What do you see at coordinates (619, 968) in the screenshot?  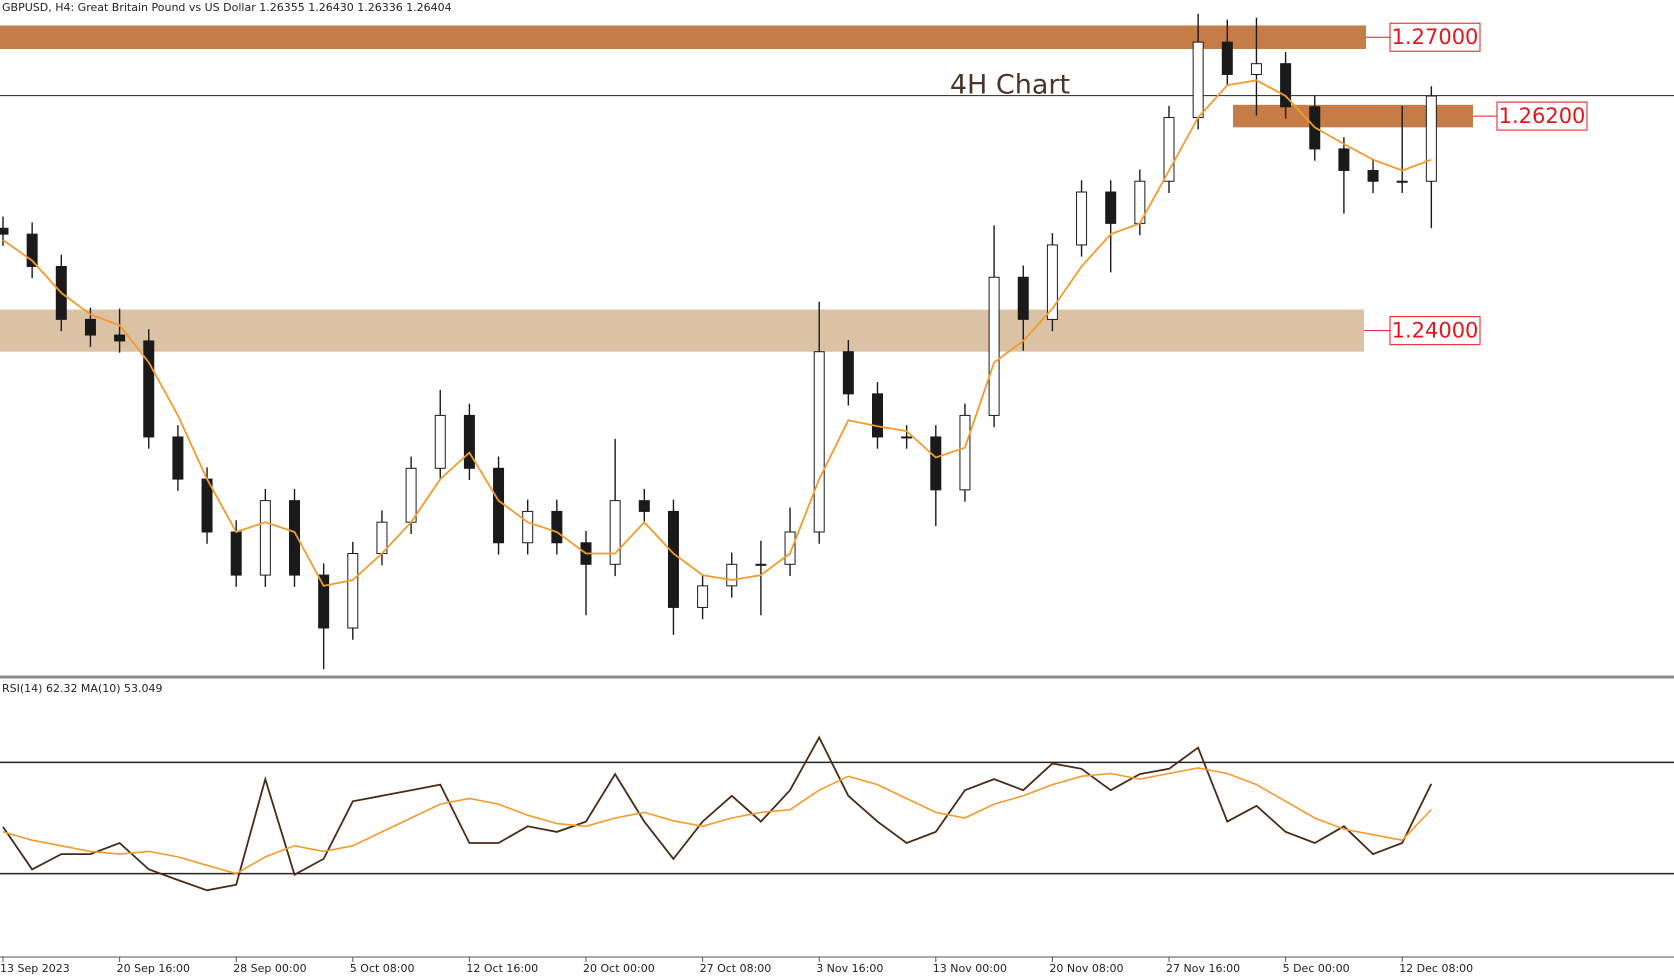 I see `x-tick-label: 20 Oct 00:00` at bounding box center [619, 968].